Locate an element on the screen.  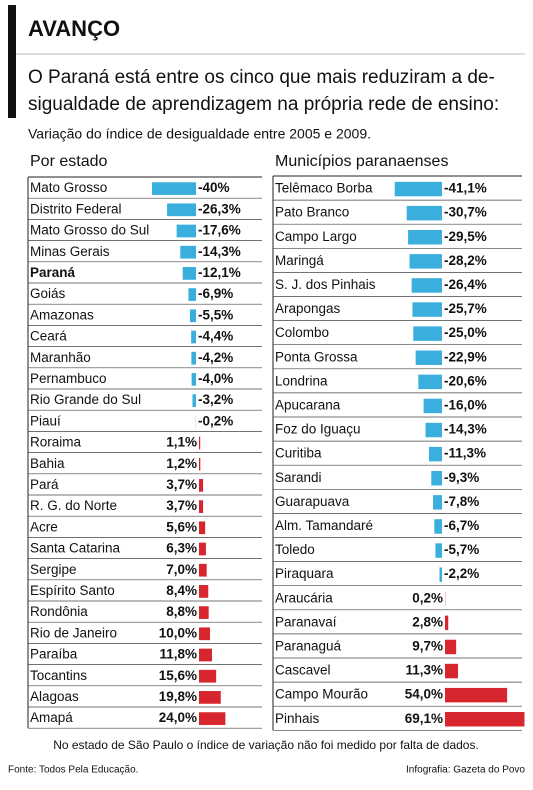
category-label: Minas Gerais is located at coordinates (70, 251).